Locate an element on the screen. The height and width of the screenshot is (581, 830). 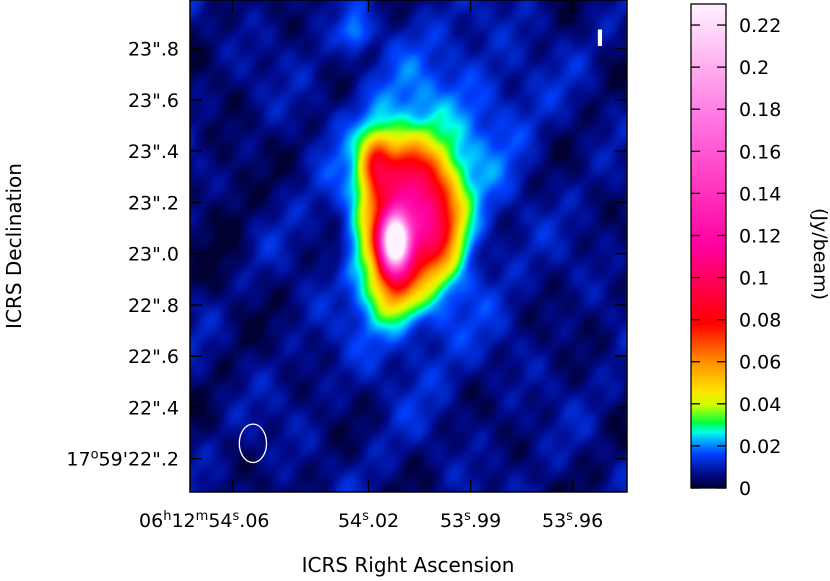
colorbar-tick-label: 0.08 is located at coordinates (760, 321).